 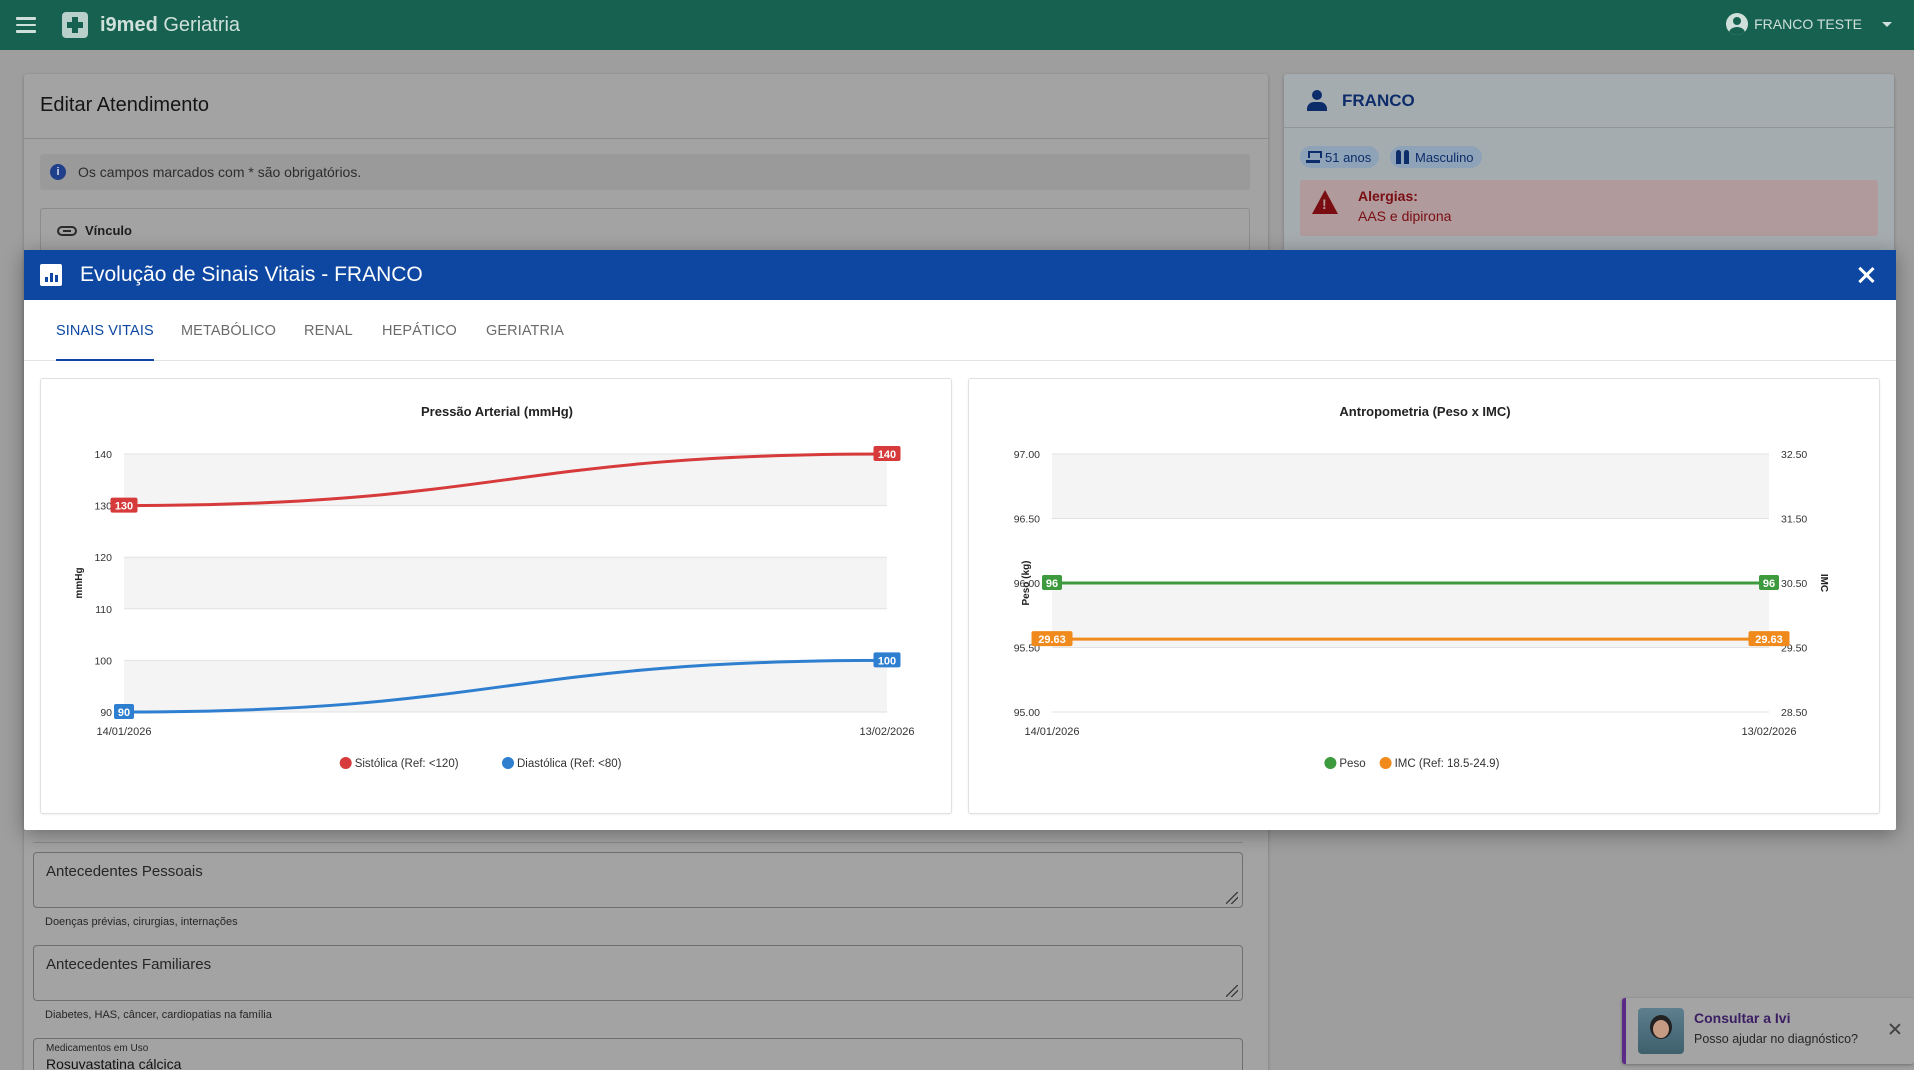 I want to click on allergy-alert: ! Alergias: AAS e dipirona, so click(x=1589, y=208).